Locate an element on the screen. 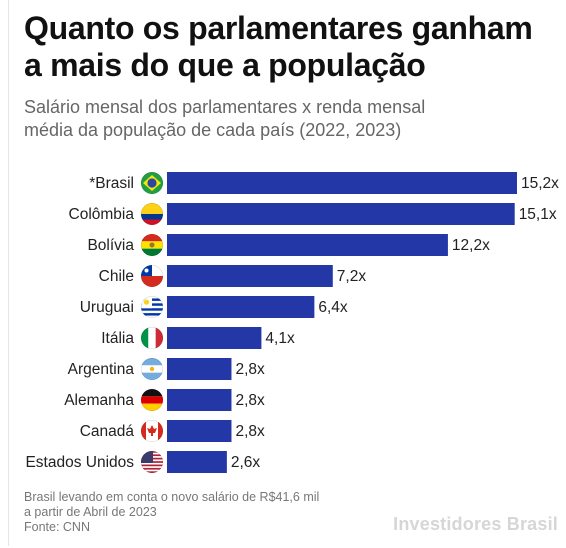 The height and width of the screenshot is (548, 566). value-label: 2,6x is located at coordinates (246, 462).